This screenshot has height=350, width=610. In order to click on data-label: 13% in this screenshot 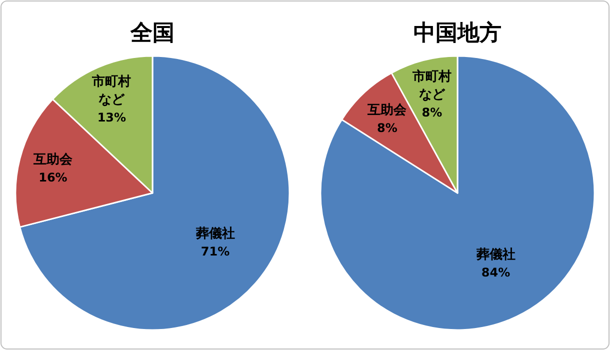, I will do `click(111, 117)`.